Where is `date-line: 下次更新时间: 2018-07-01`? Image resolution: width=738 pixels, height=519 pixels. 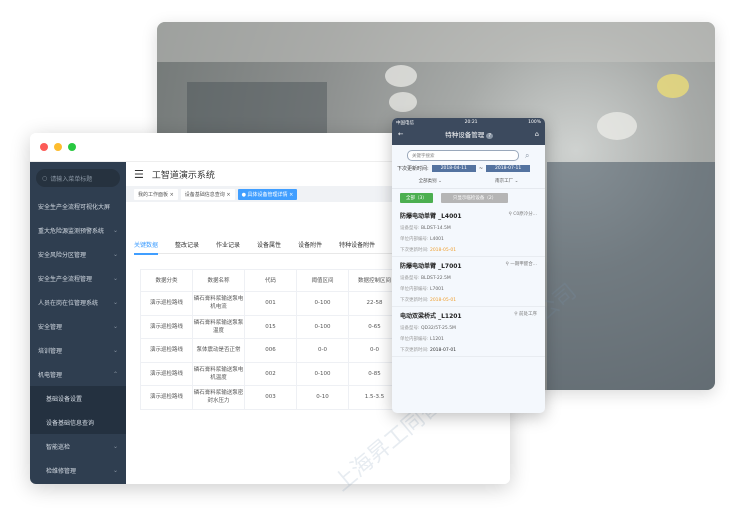 date-line: 下次更新时间: 2018-07-01 is located at coordinates (468, 350).